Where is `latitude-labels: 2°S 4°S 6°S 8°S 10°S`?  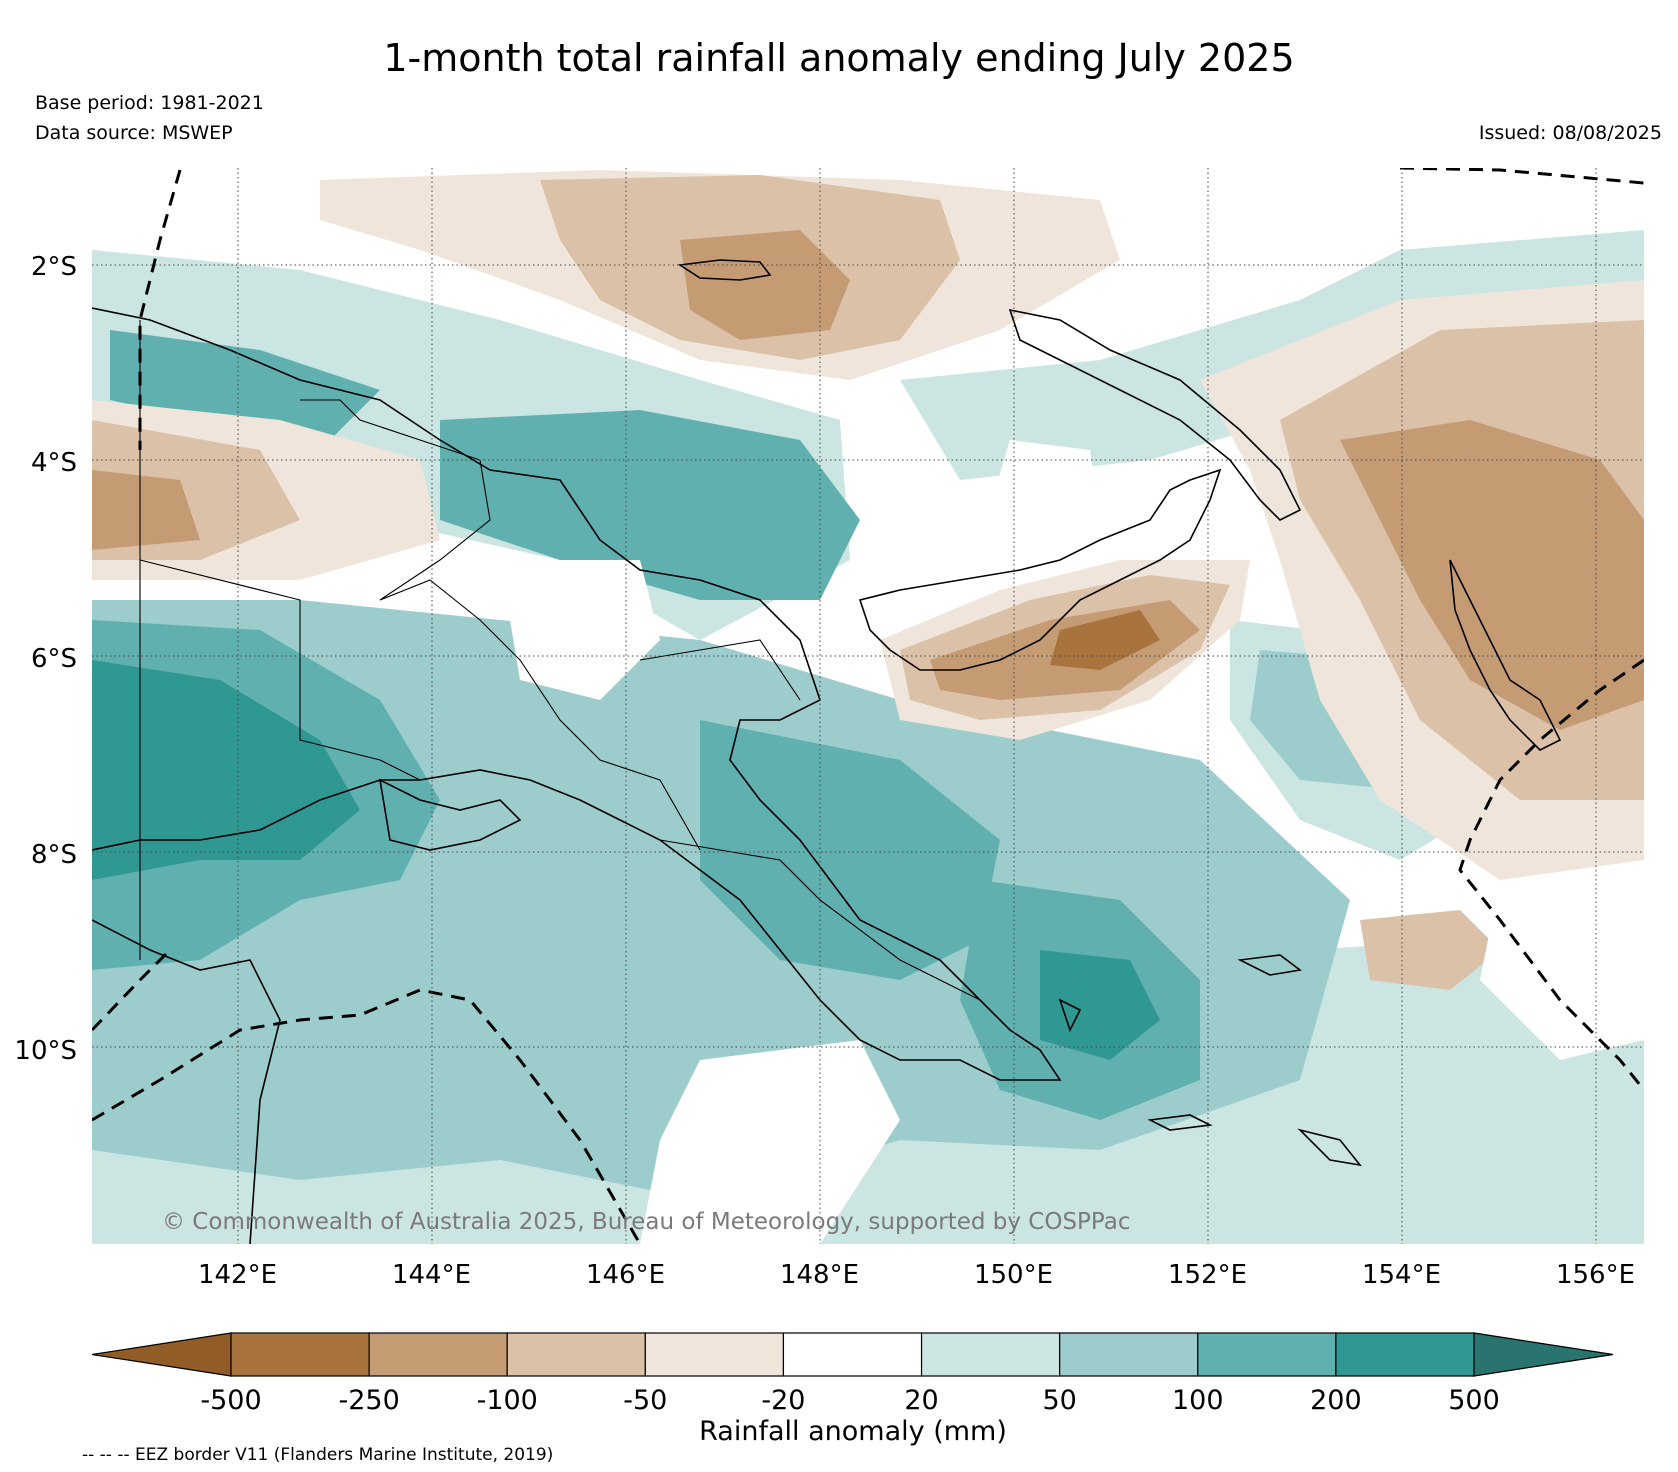 latitude-labels: 2°S 4°S 6°S 8°S 10°S is located at coordinates (45, 659).